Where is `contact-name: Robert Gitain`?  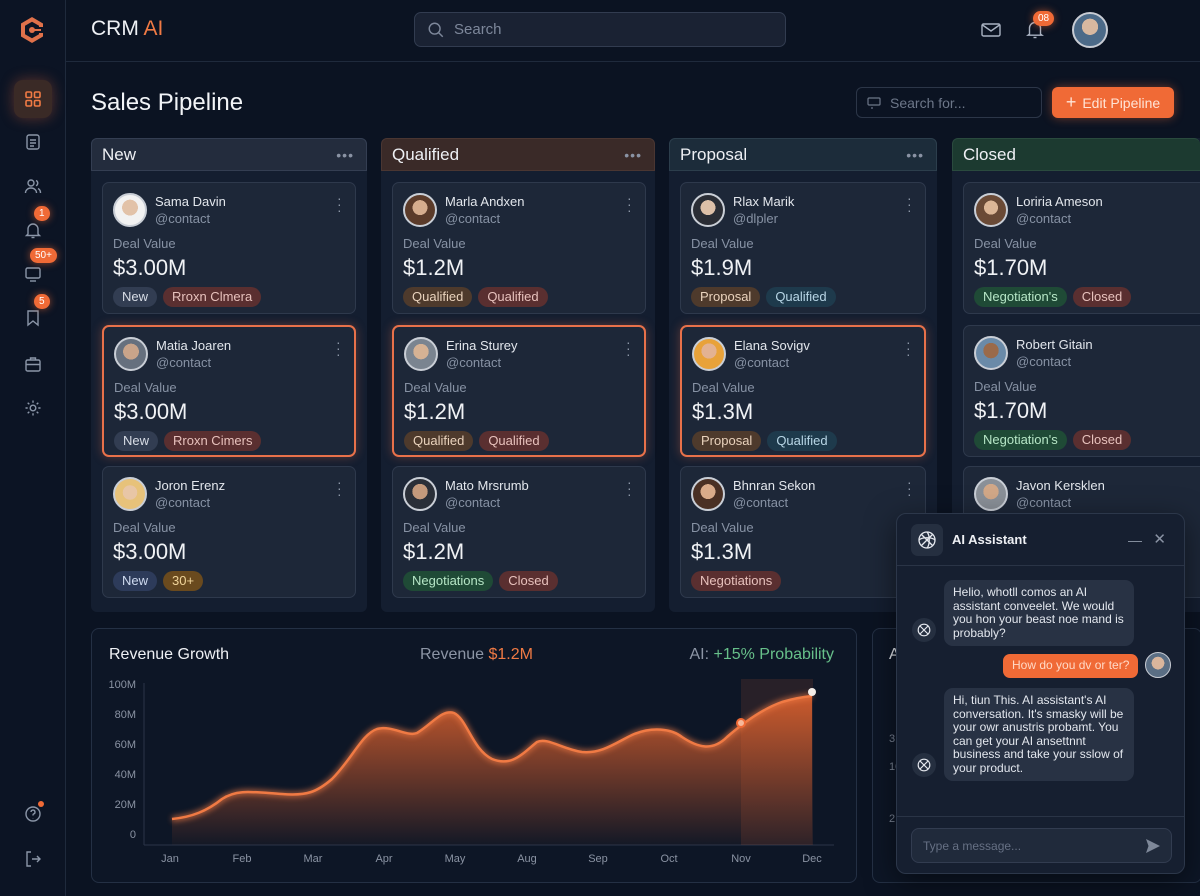
contact-name: Robert Gitain is located at coordinates (1054, 344).